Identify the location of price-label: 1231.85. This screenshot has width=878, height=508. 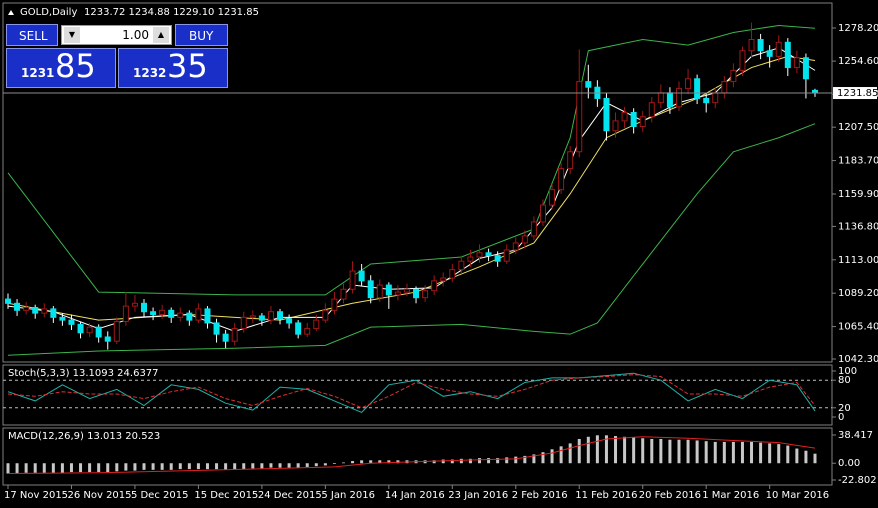
(857, 93).